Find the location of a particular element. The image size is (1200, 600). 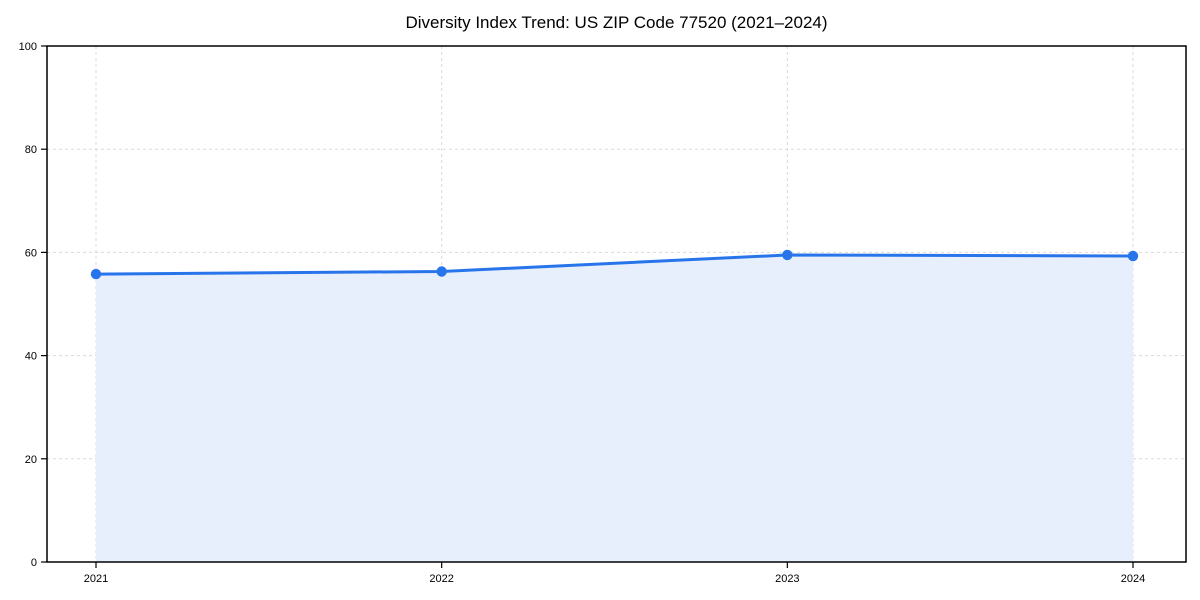

y-tick-label: 0 is located at coordinates (34, 563).